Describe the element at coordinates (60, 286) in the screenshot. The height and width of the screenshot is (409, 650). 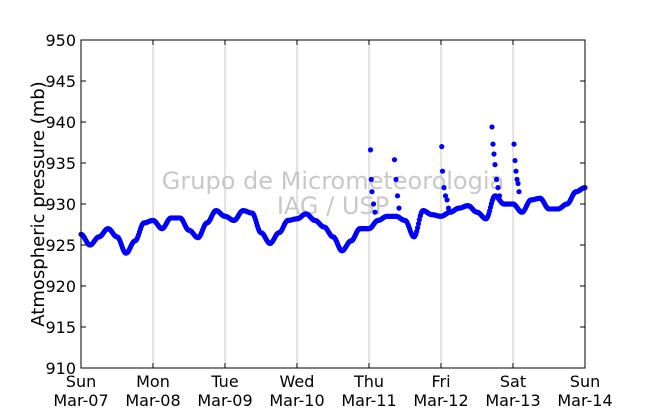
I see `y-tick-label: 920` at that location.